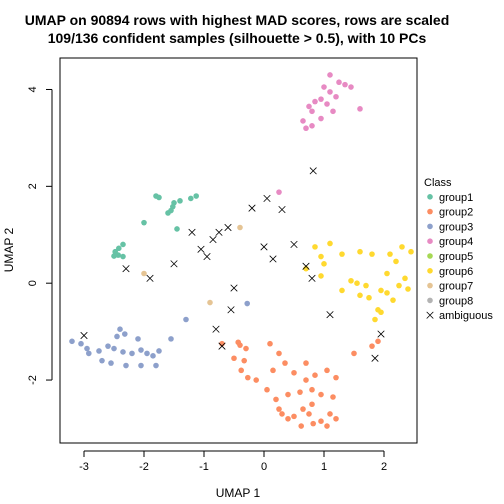 The width and height of the screenshot is (504, 504). I want to click on legend-title: Class, so click(438, 183).